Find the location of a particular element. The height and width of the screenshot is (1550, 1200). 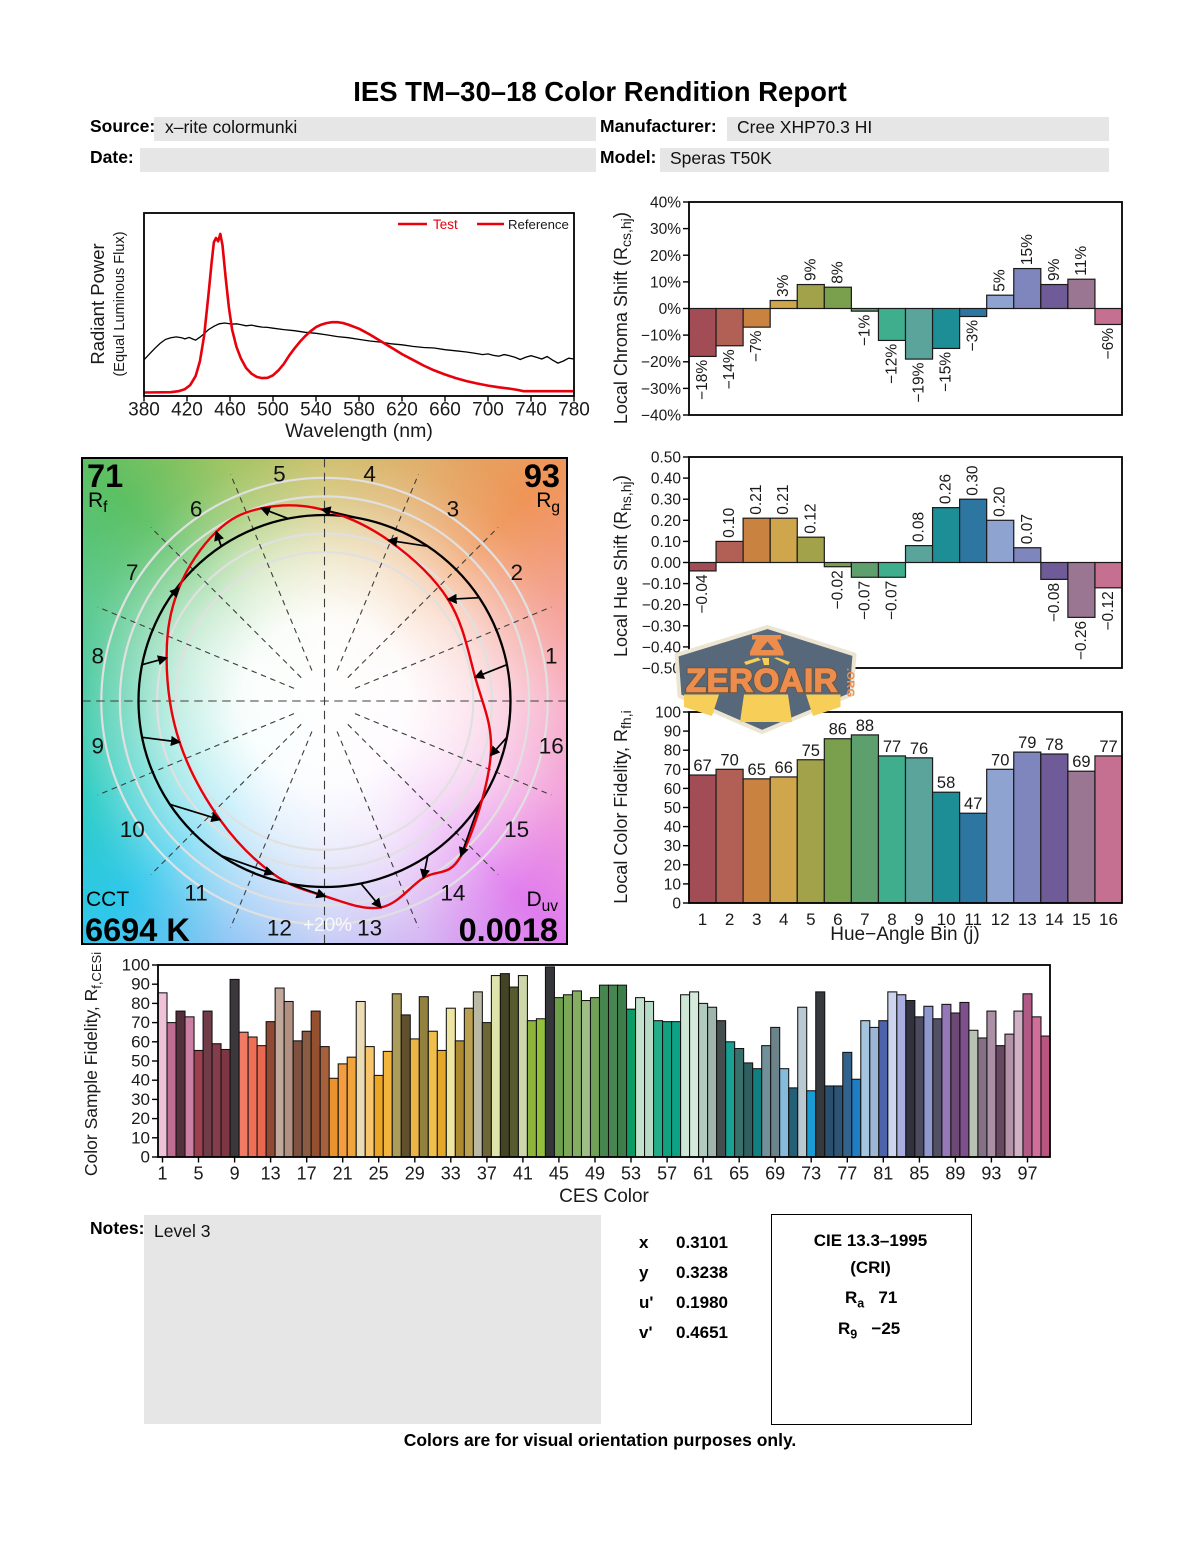

svg-text: (Equal Luminous Flux) is located at coordinates (120, 303).